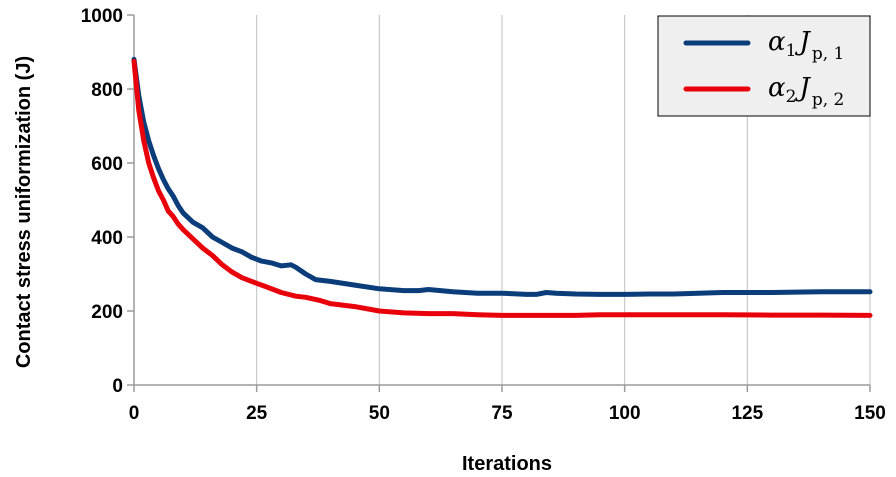  I want to click on y-tick-label: 200, so click(107, 312).